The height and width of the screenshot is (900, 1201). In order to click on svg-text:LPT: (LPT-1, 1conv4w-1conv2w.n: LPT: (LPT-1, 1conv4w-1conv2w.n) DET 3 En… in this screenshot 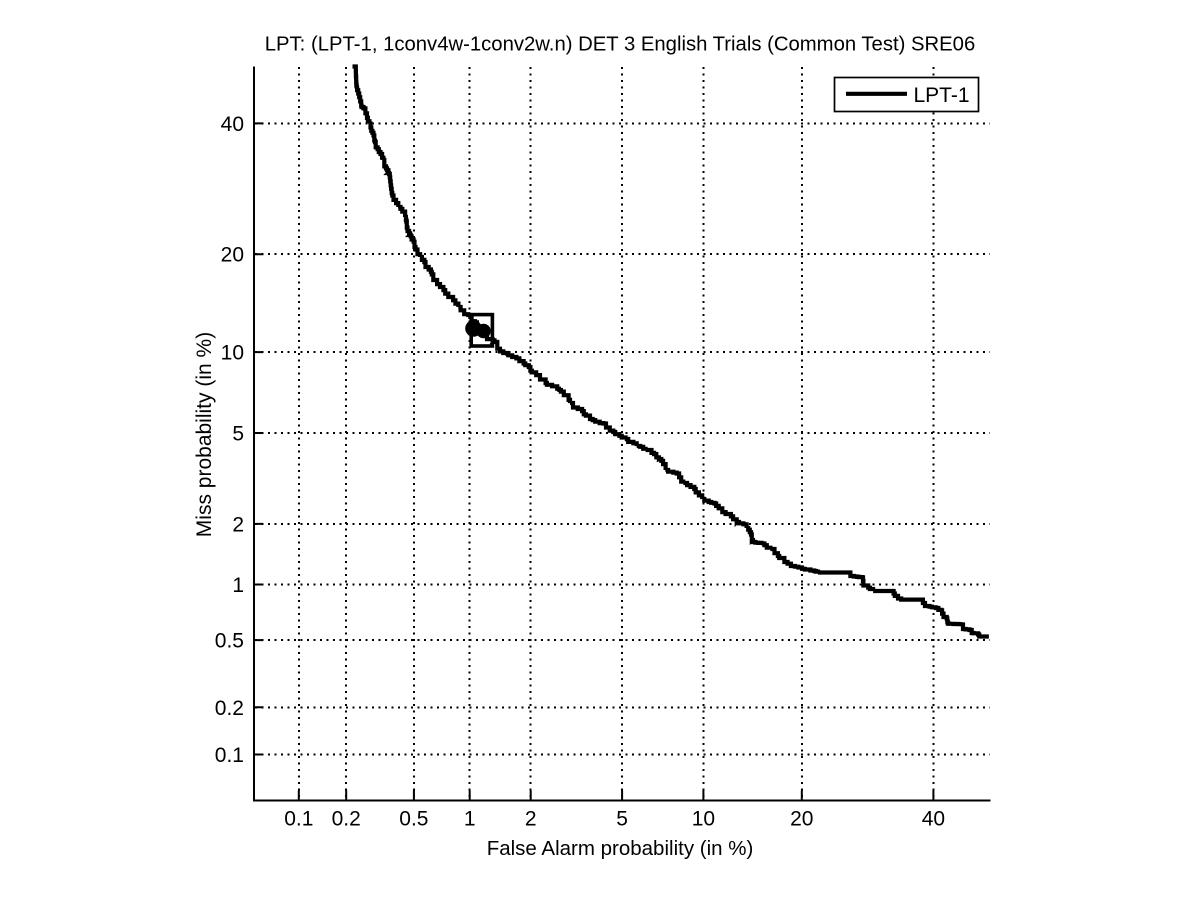, I will do `click(620, 45)`.